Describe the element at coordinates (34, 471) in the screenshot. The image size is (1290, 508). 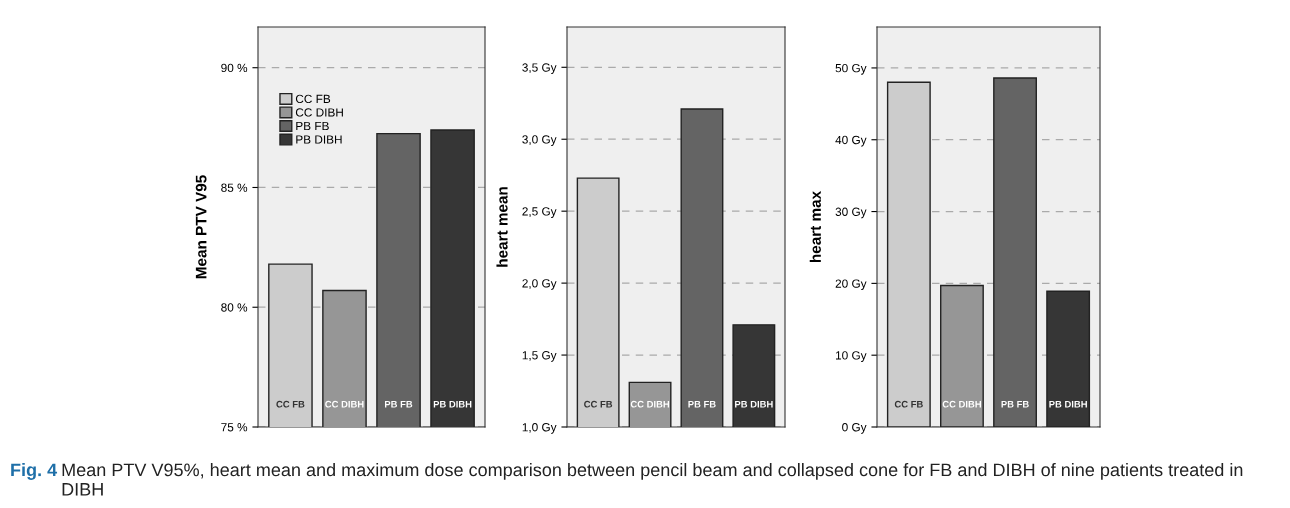
I see `caption: Fig. 4` at that location.